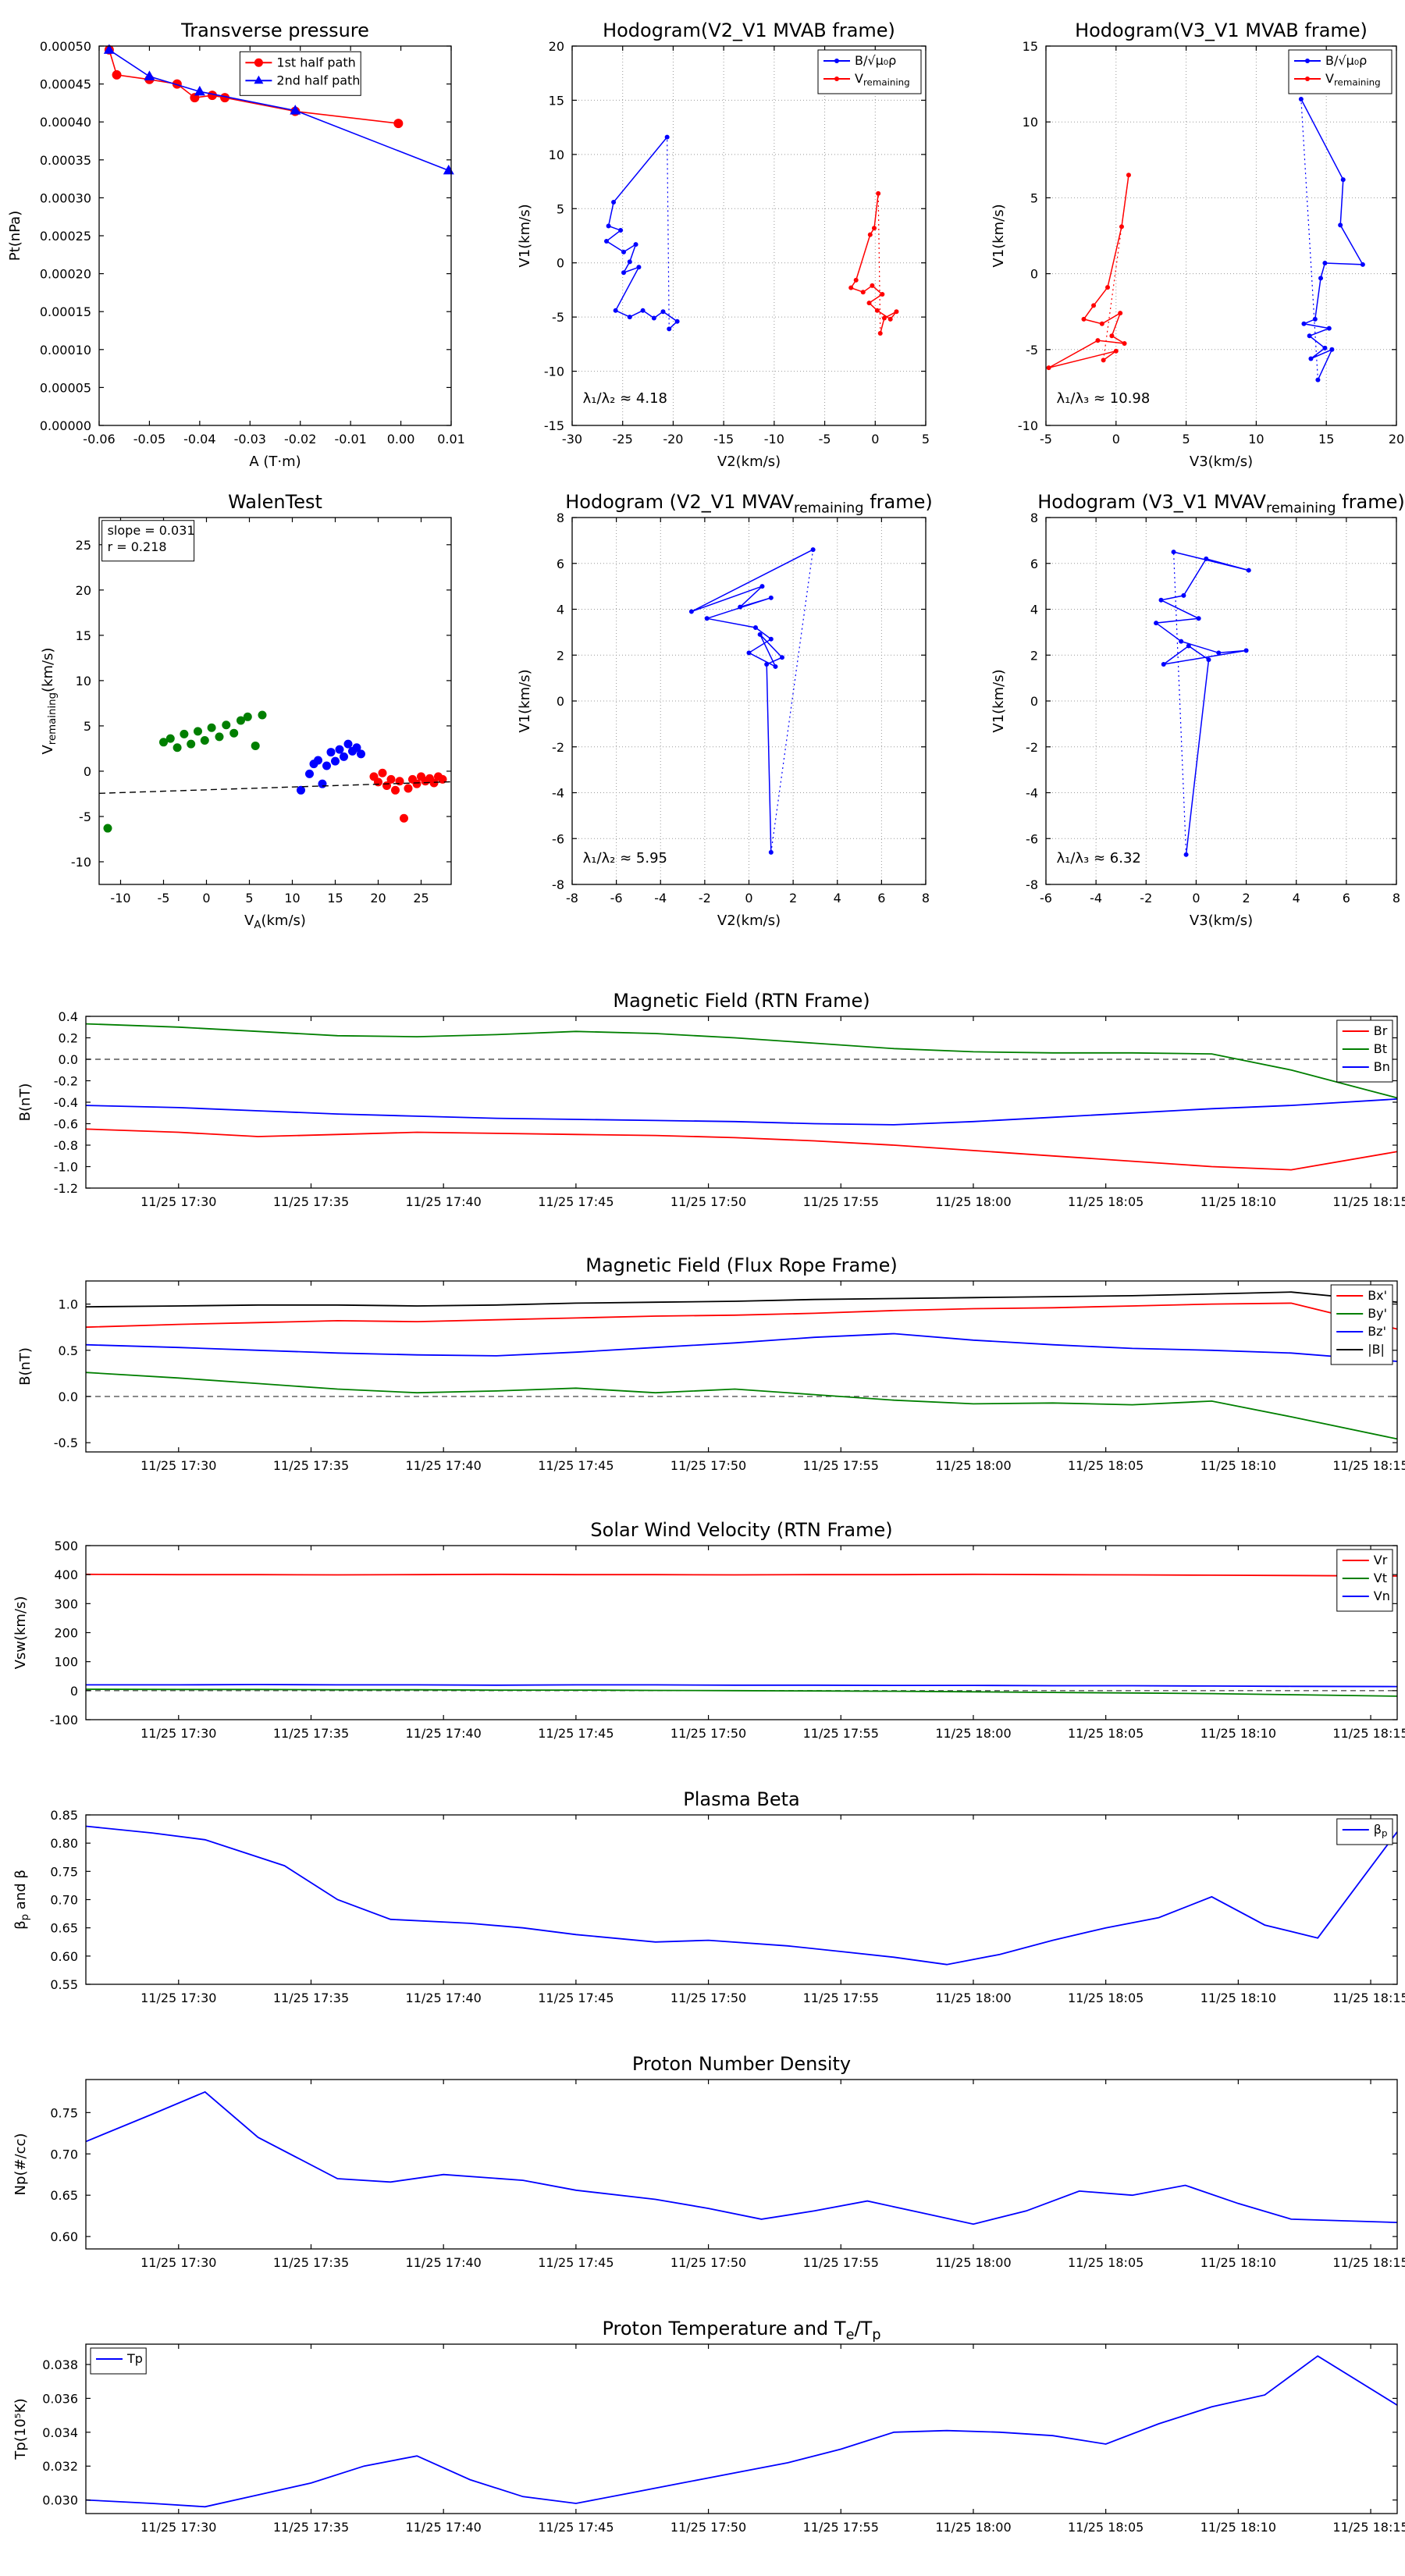 This screenshot has width=1405, height=2576. Describe the element at coordinates (1256, 439) in the screenshot. I see `x-tick-label: 10` at that location.